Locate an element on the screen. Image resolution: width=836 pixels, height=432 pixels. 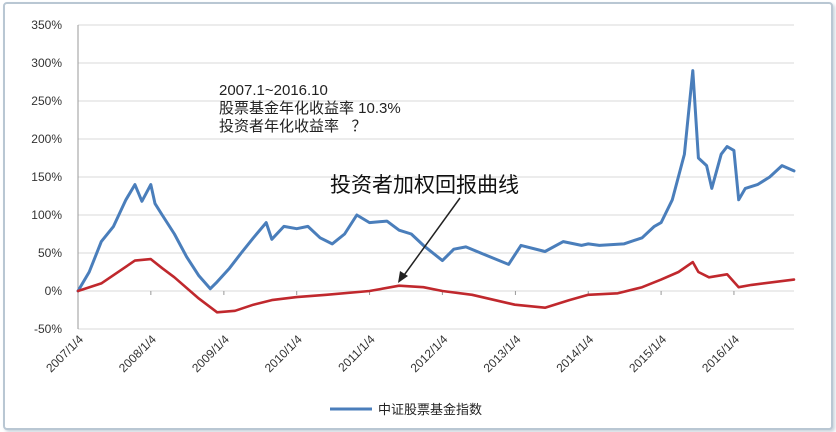
y-tick-label: 250% is located at coordinates (46, 101).